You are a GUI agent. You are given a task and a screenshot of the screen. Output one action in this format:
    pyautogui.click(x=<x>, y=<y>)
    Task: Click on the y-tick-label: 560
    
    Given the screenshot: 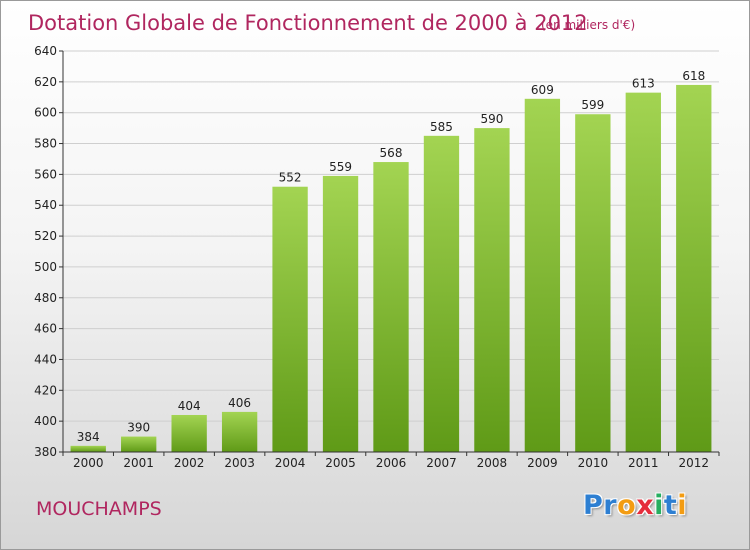 What is the action you would take?
    pyautogui.click(x=45, y=174)
    